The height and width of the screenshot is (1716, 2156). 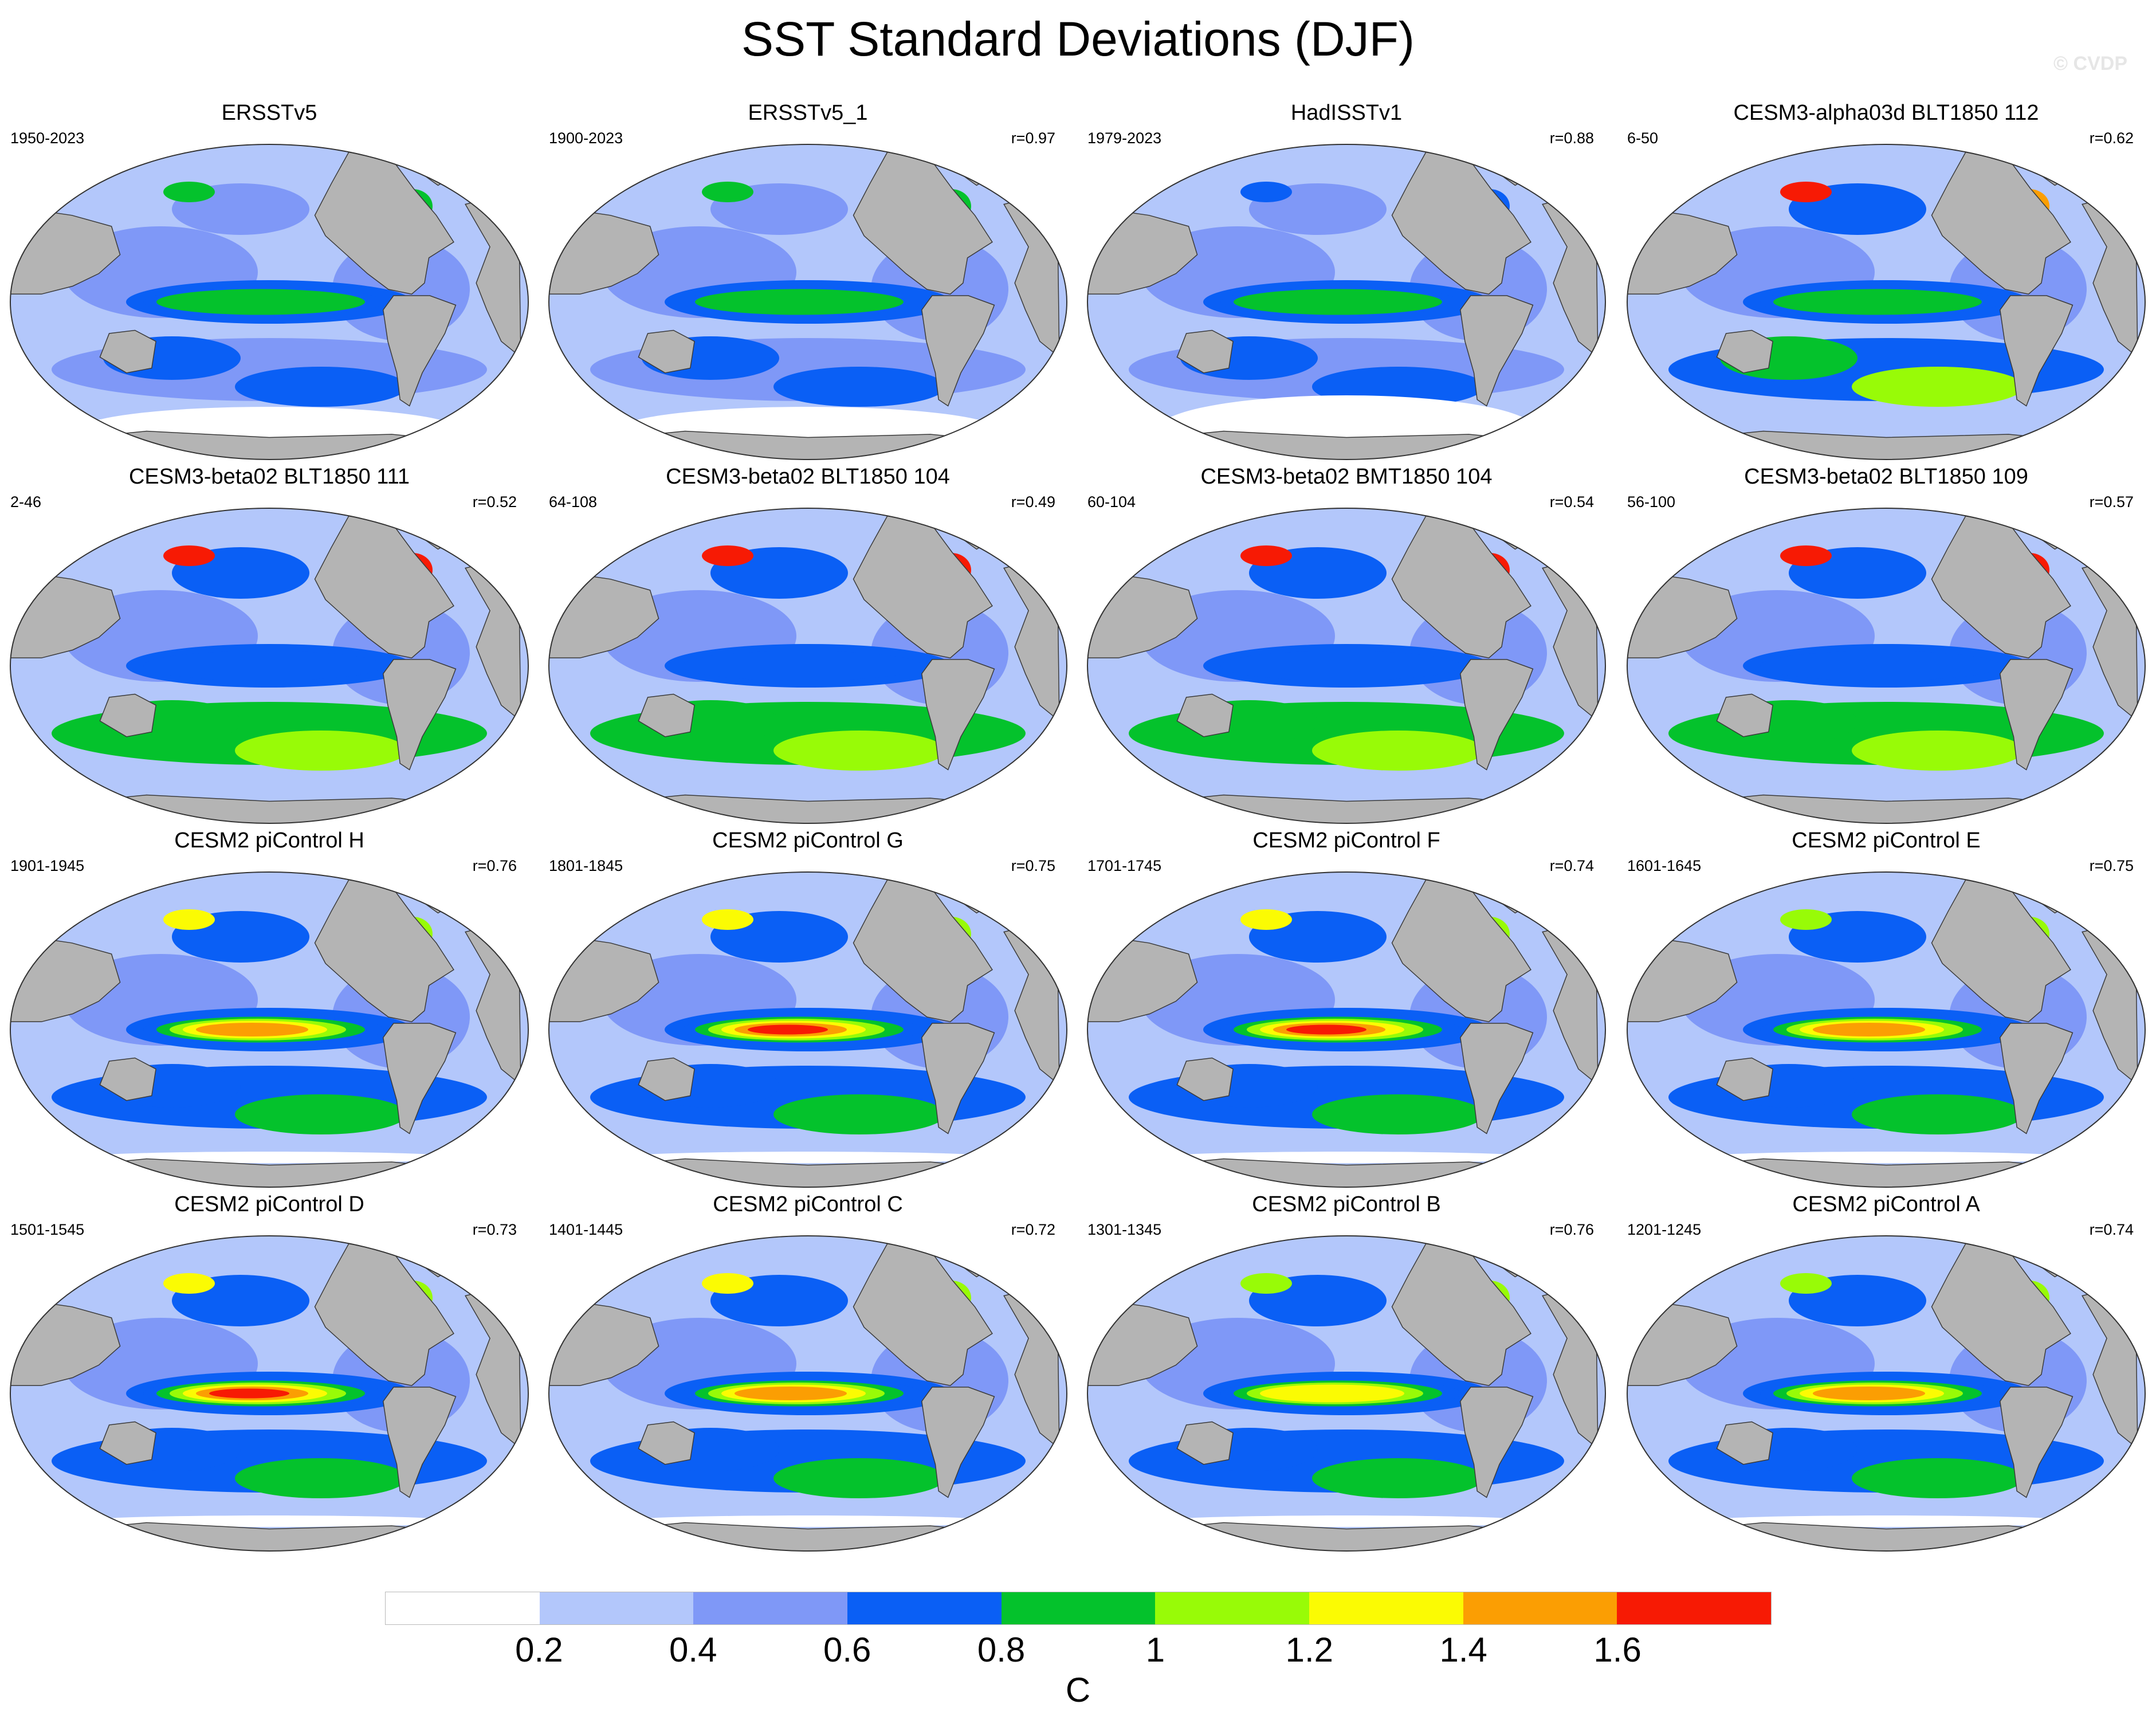 What do you see at coordinates (539, 1650) in the screenshot?
I see `colorbar-tick-label: 0.2` at bounding box center [539, 1650].